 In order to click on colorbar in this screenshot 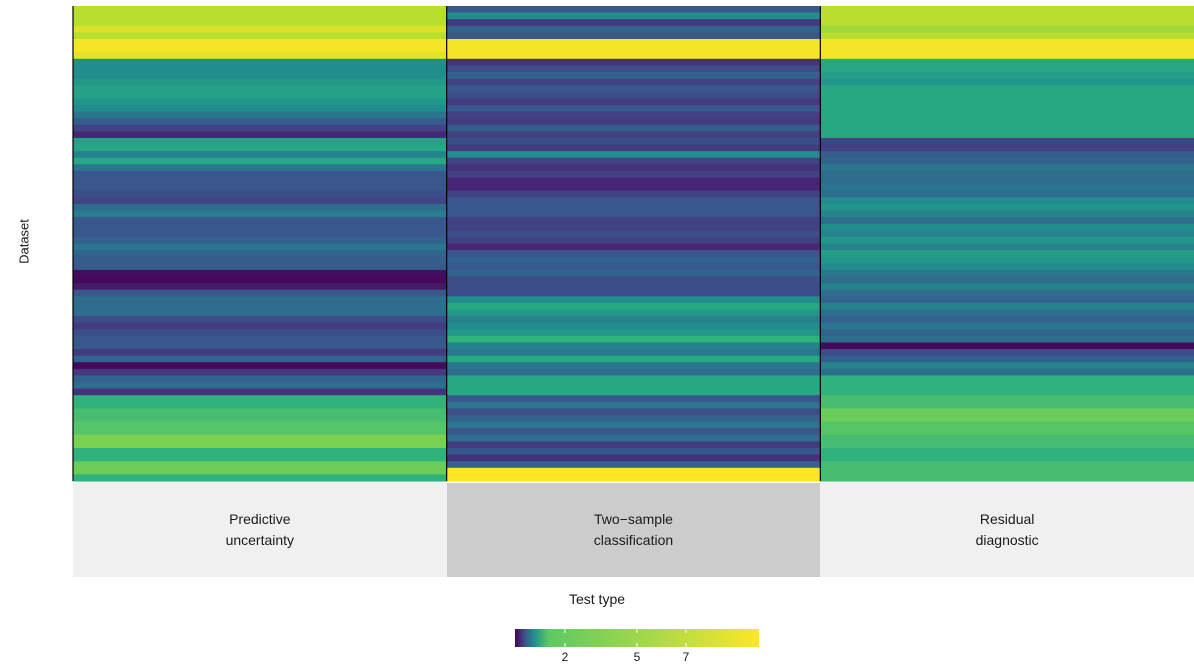, I will do `click(637, 638)`.